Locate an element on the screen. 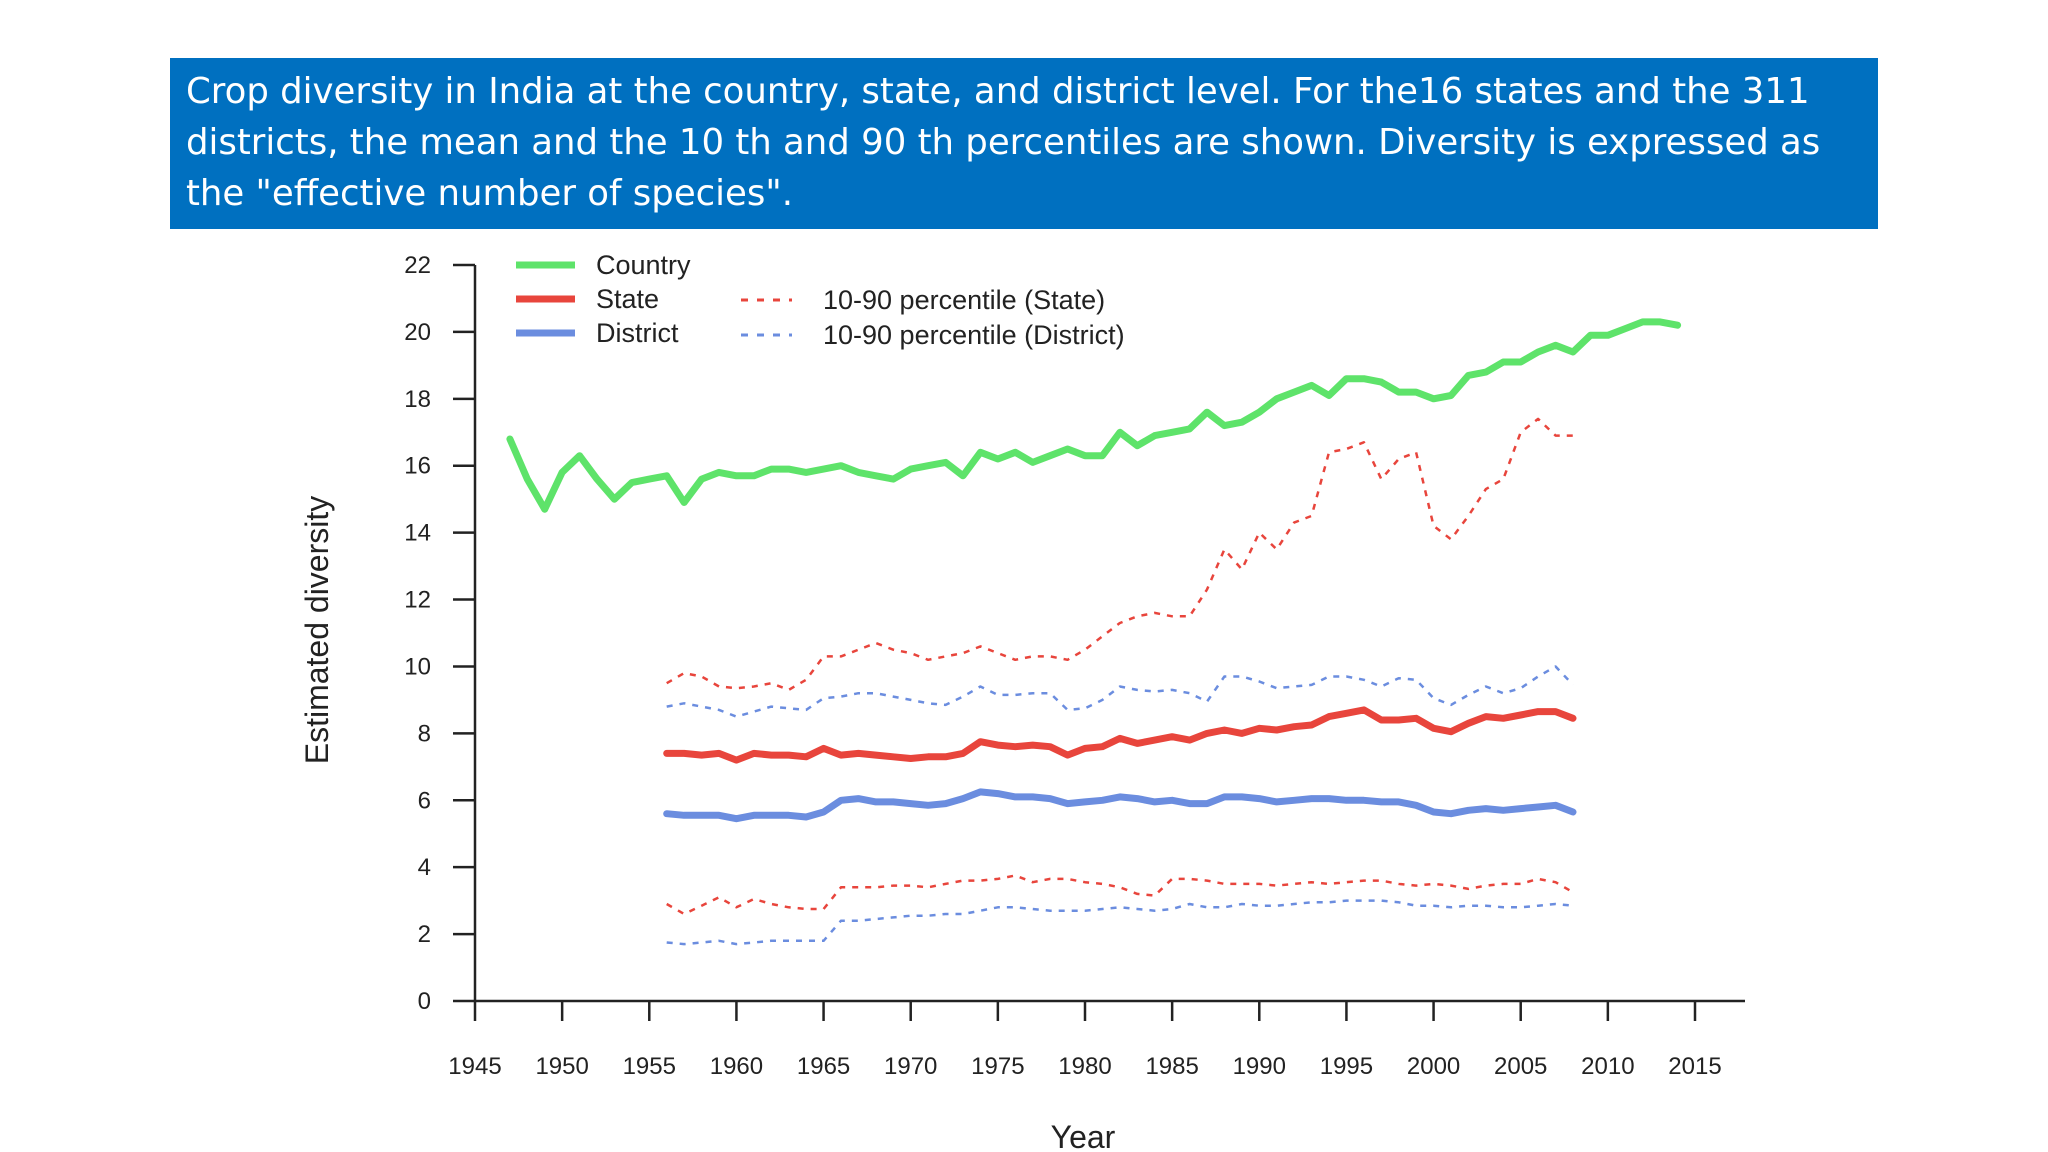 The width and height of the screenshot is (2048, 1152). legend-label-state: State is located at coordinates (627, 299).